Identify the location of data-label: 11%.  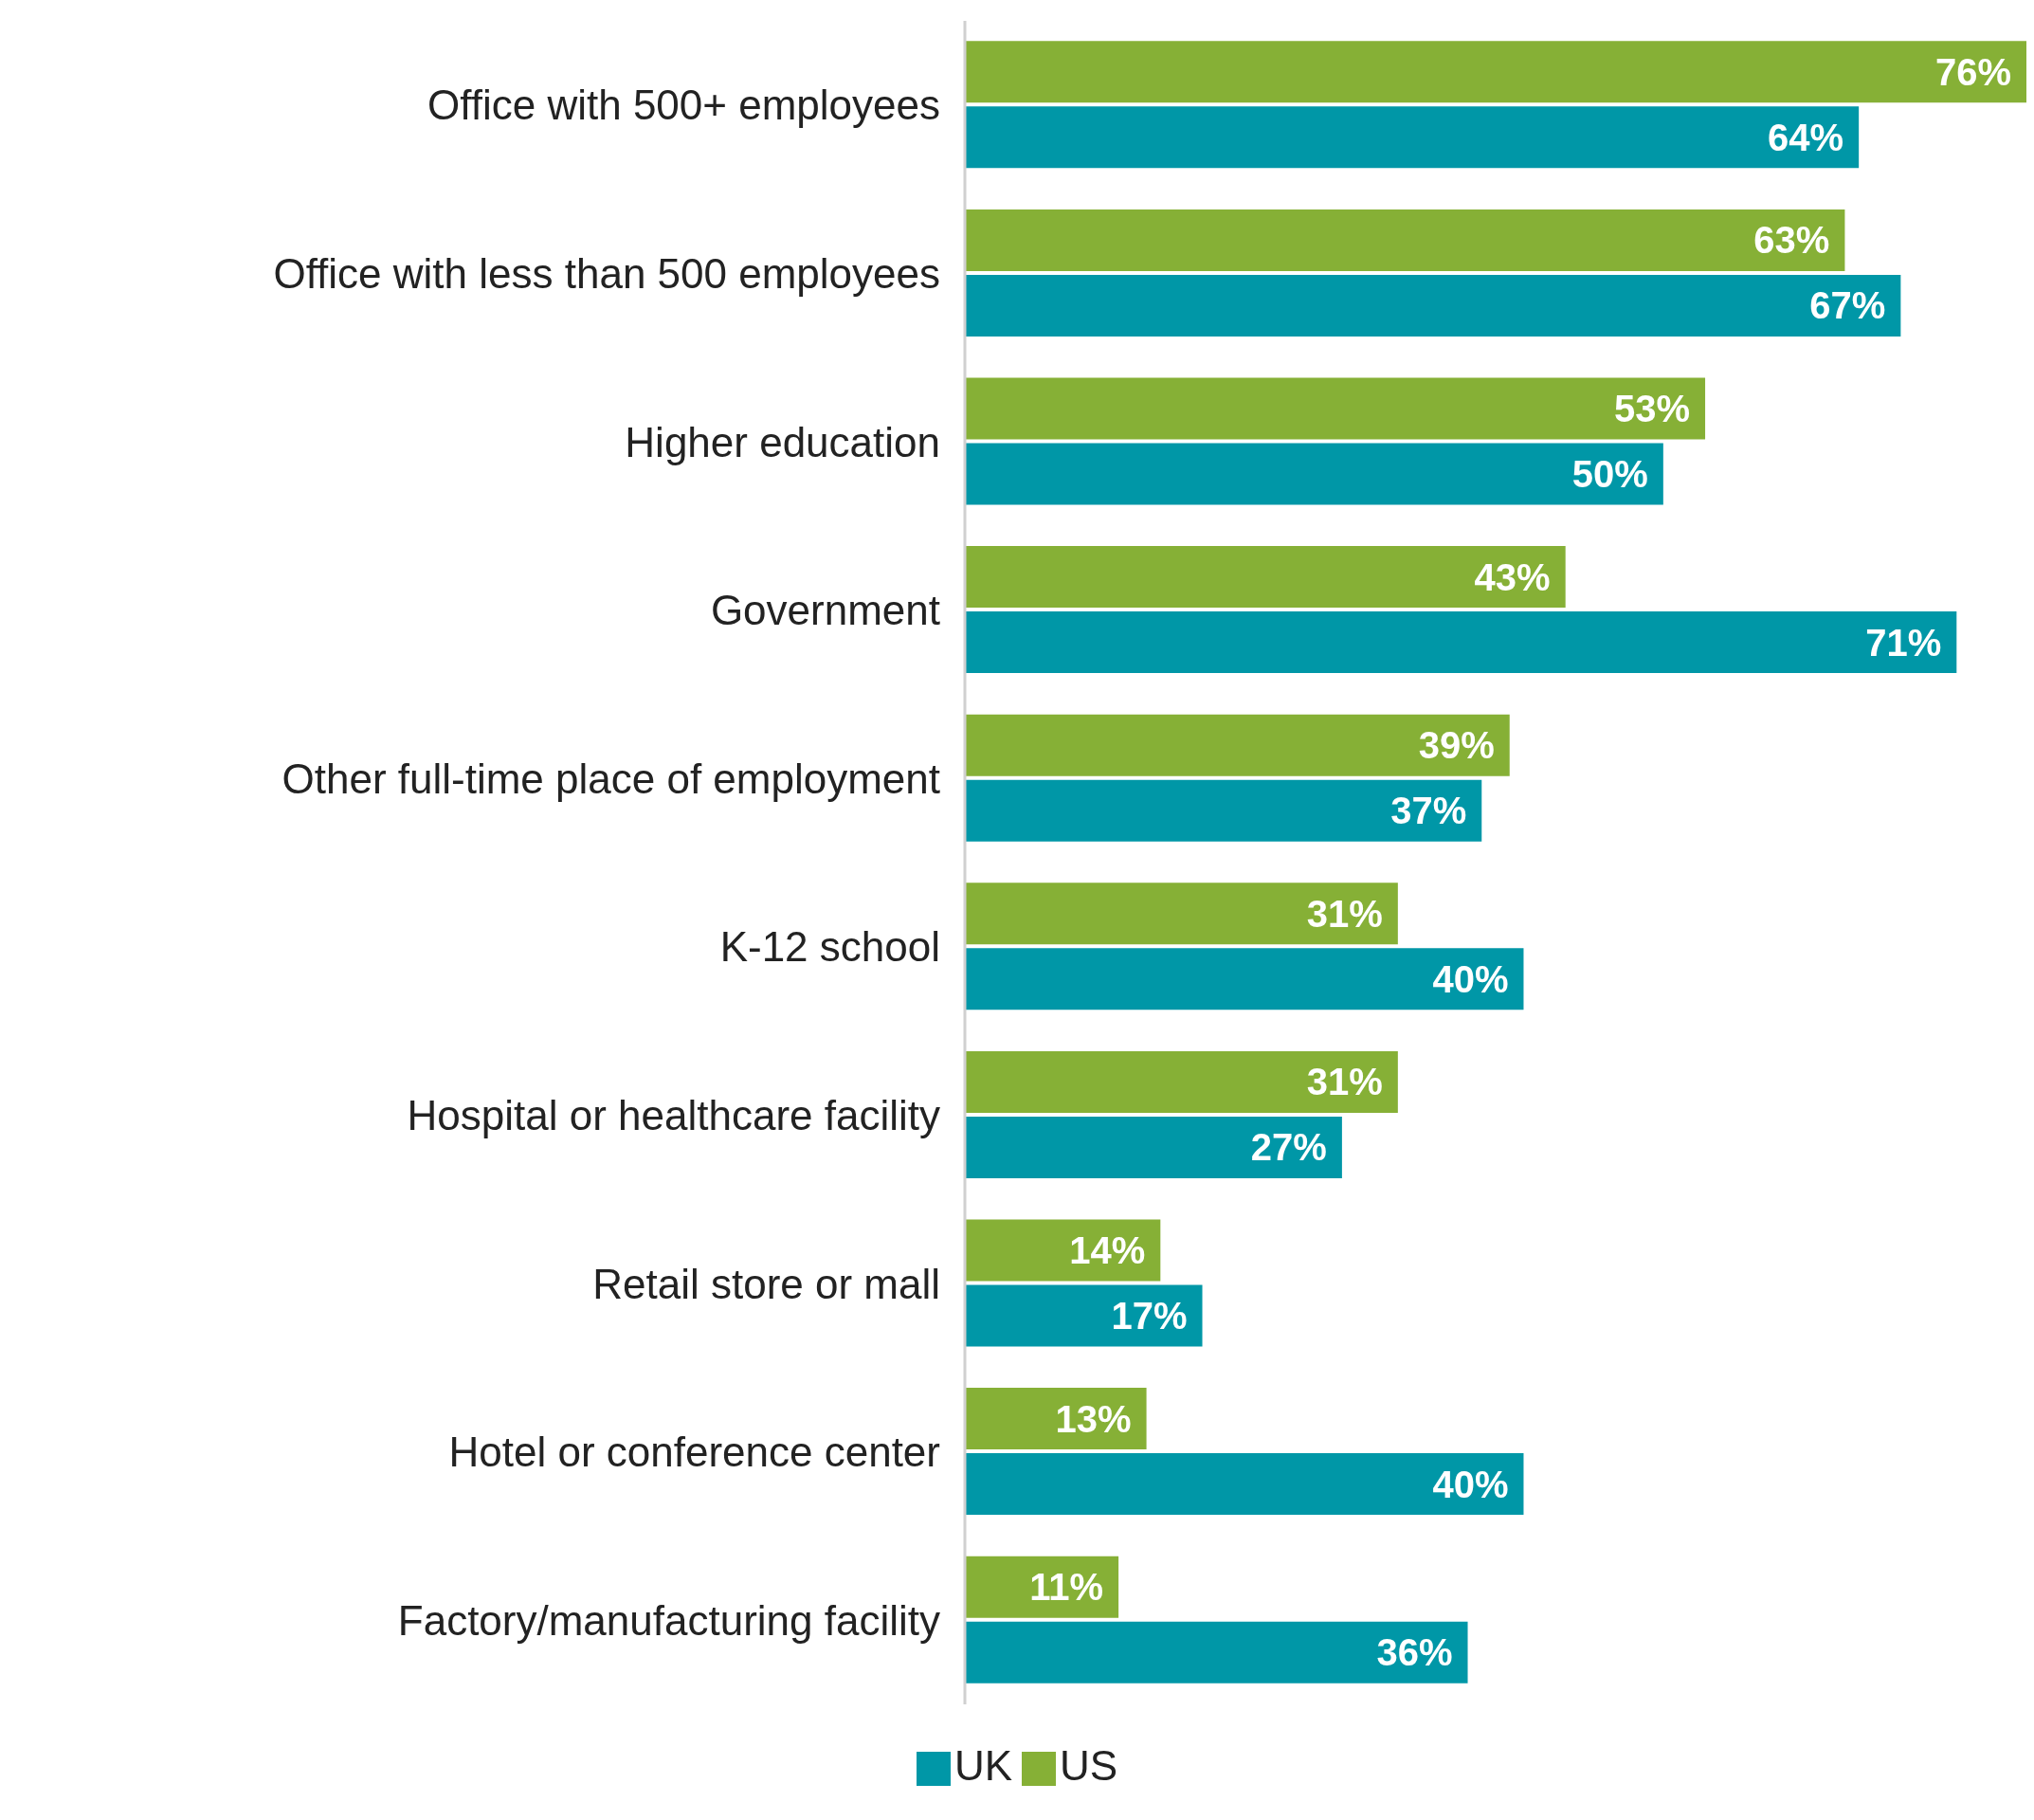
(1066, 1587).